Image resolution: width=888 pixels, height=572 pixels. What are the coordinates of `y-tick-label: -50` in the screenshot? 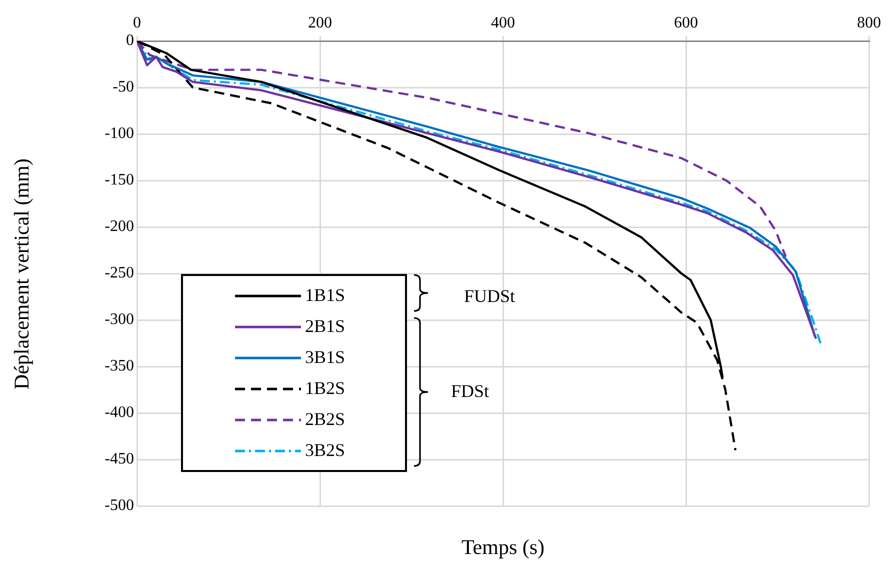 It's located at (123, 87).